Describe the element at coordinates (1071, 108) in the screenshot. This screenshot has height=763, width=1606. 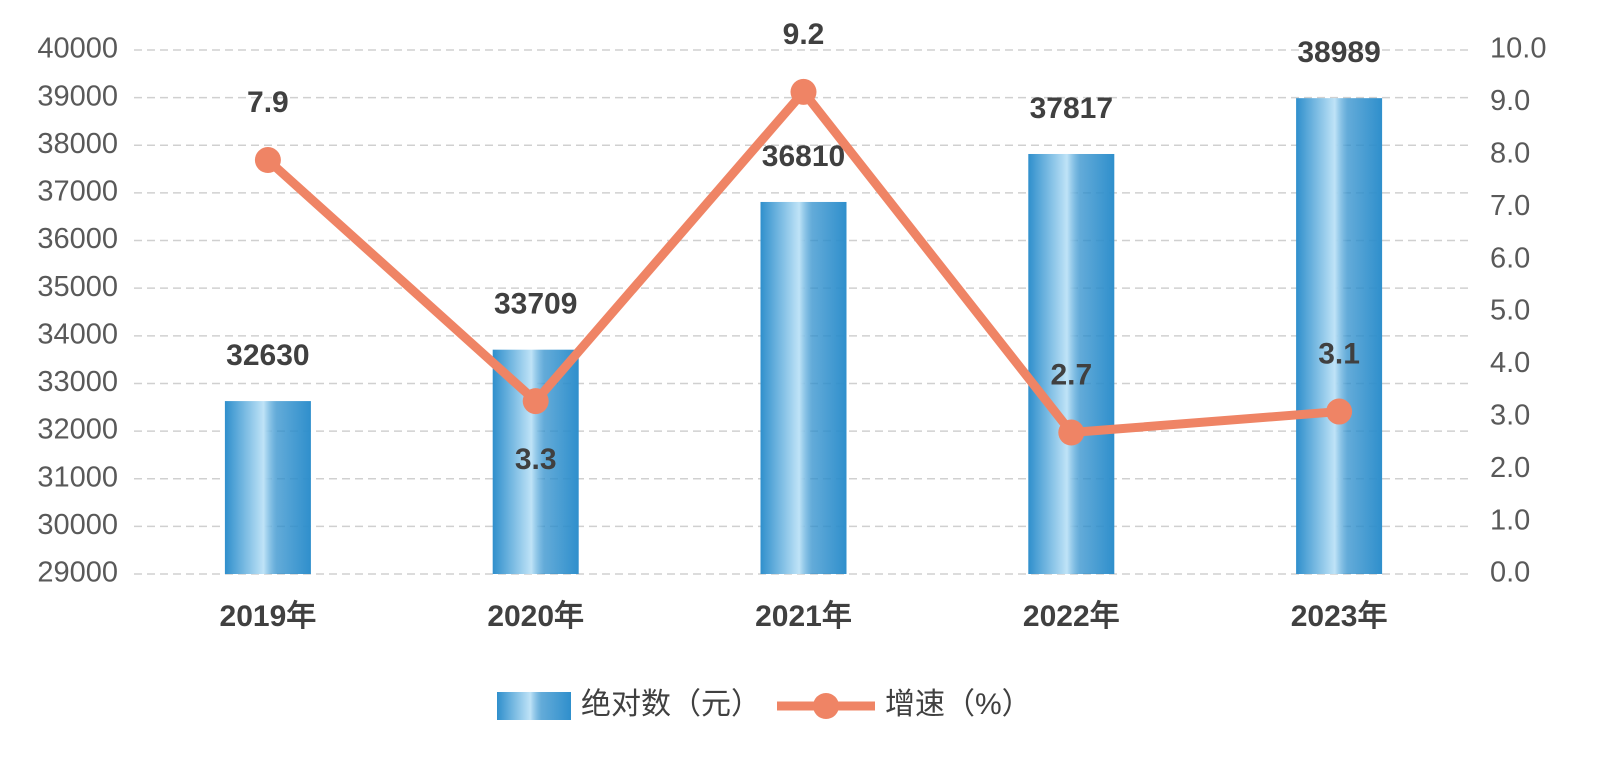
I see `bar-value-label: 37817` at that location.